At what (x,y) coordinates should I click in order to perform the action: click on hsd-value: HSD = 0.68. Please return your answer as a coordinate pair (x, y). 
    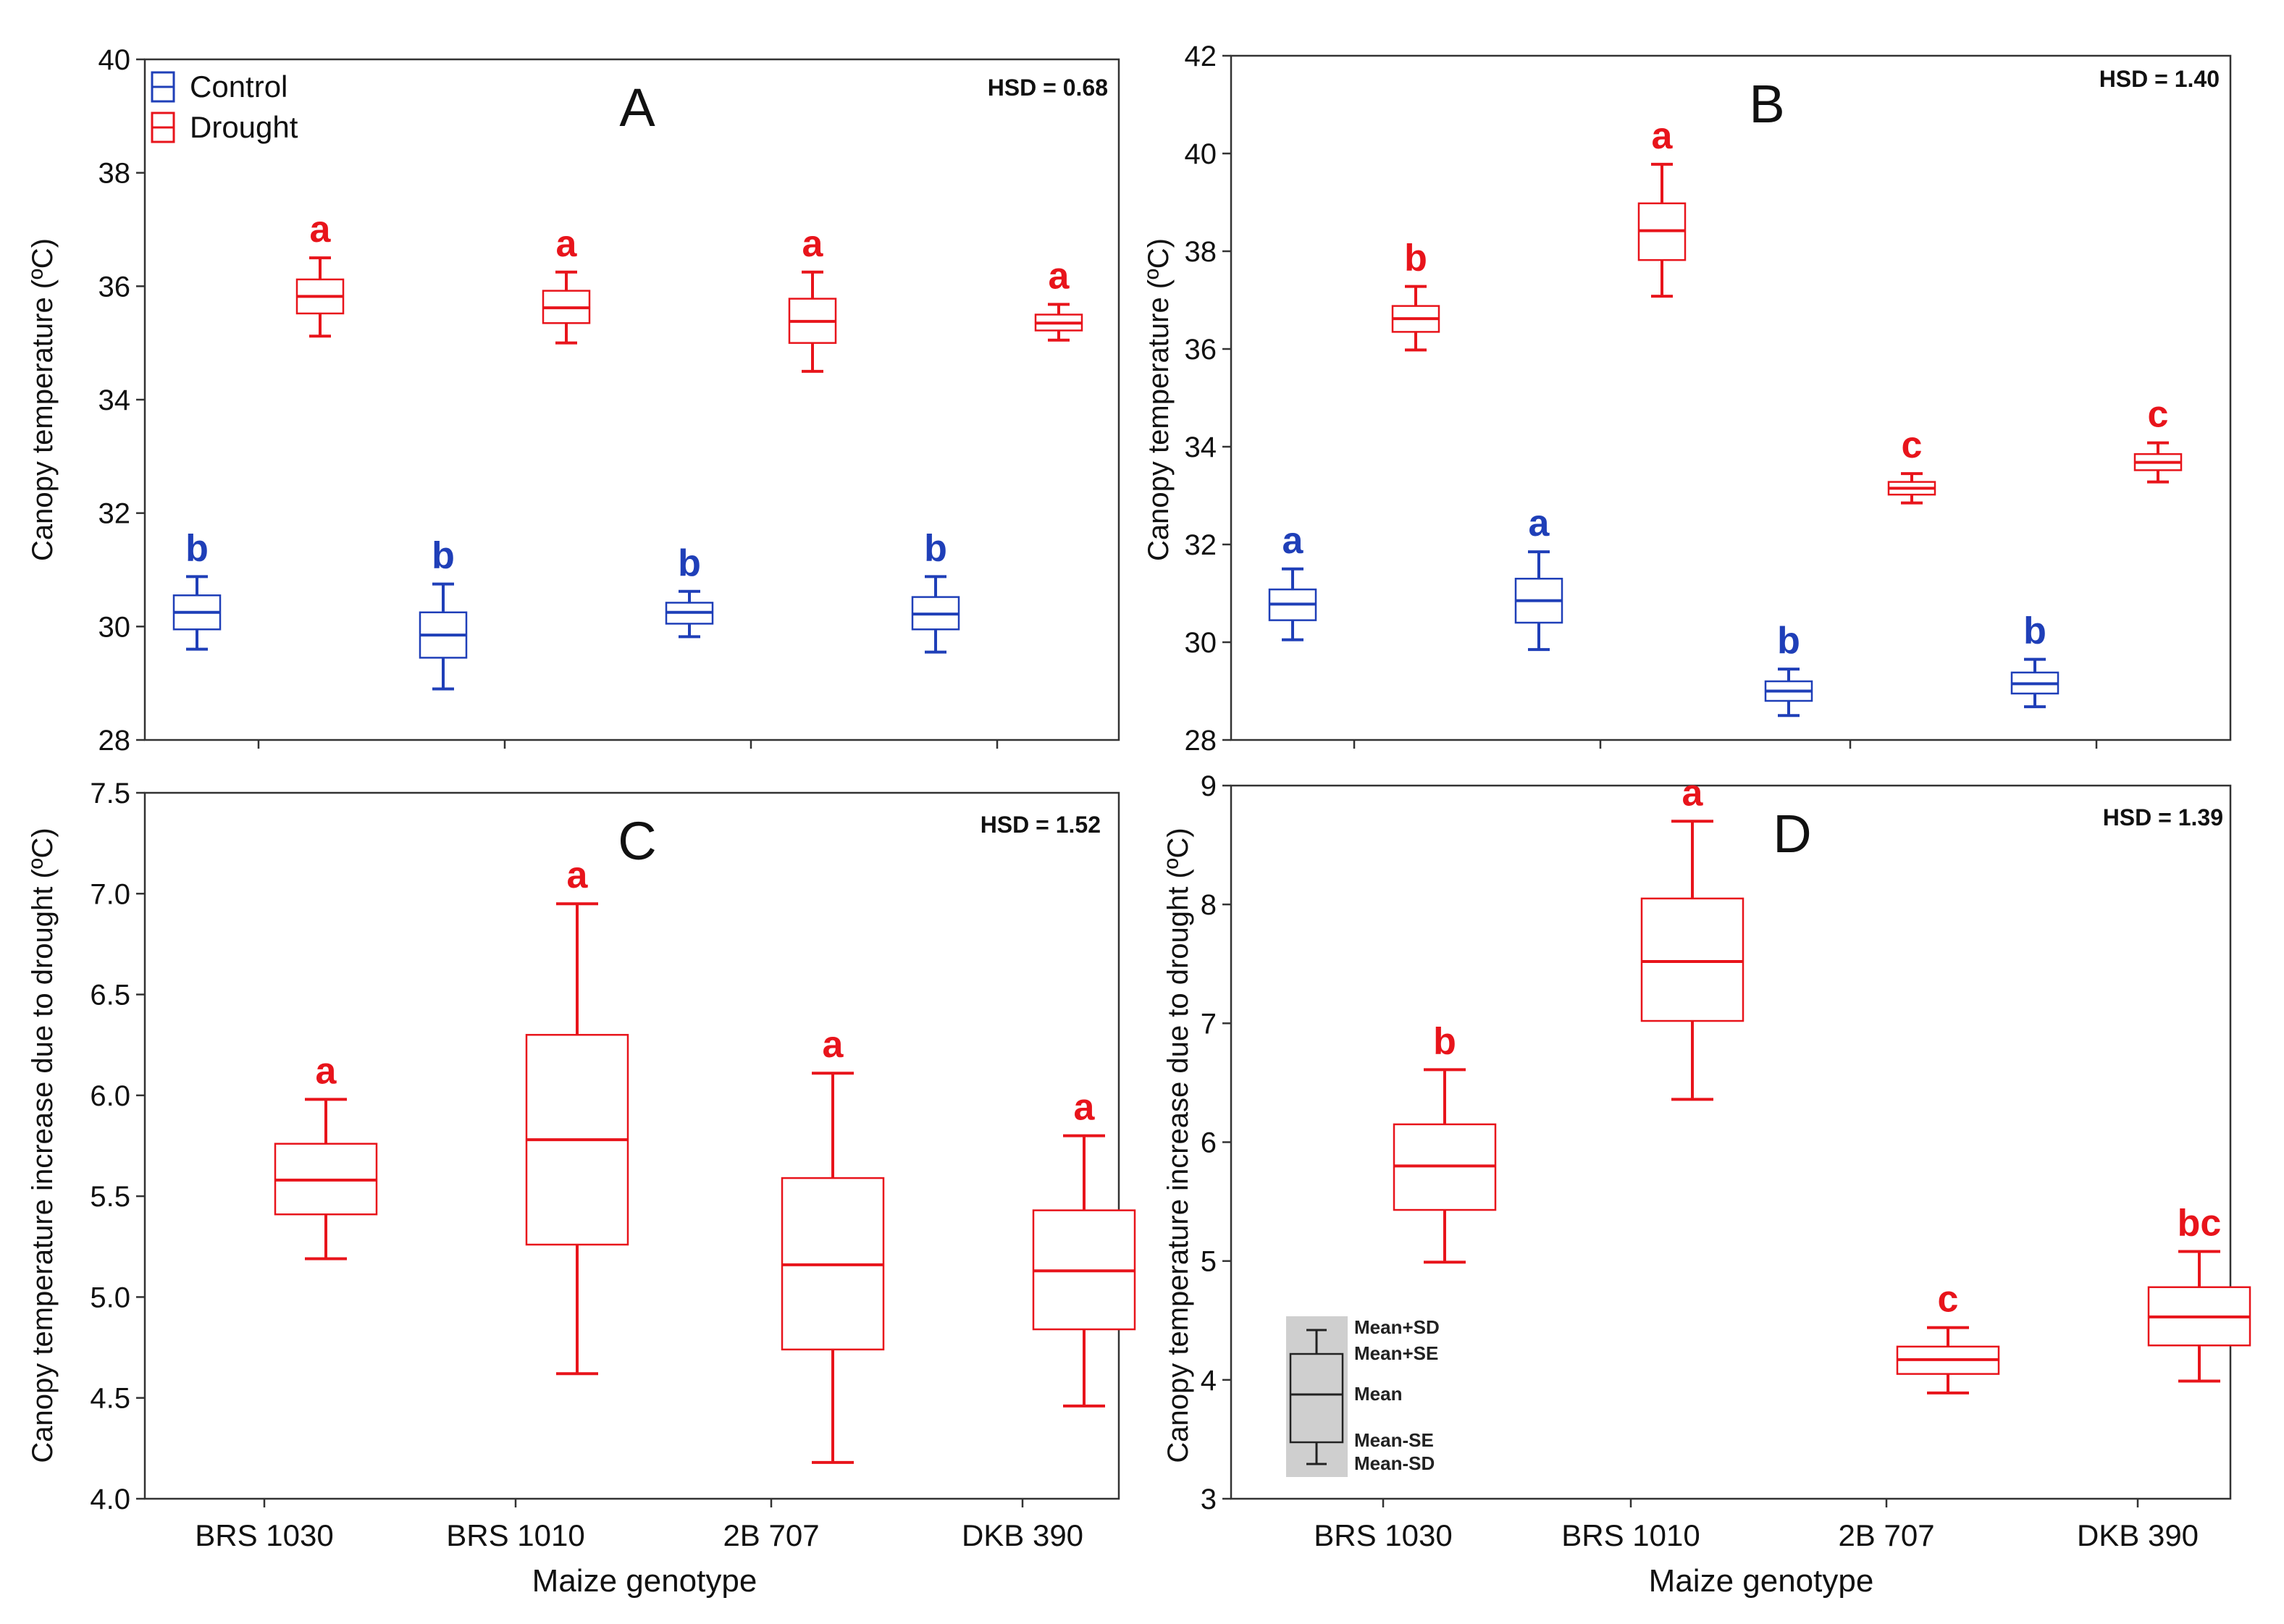
    Looking at the image, I should click on (1048, 88).